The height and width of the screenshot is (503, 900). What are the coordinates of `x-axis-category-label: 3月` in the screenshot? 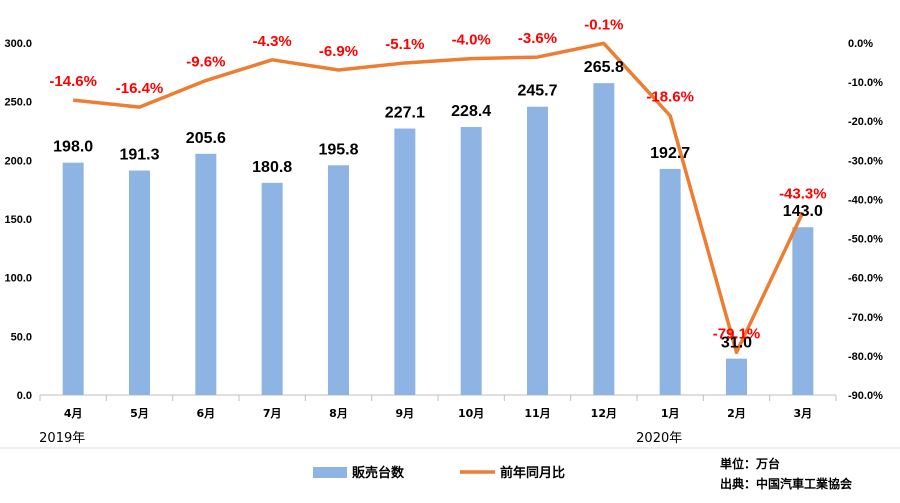 It's located at (803, 413).